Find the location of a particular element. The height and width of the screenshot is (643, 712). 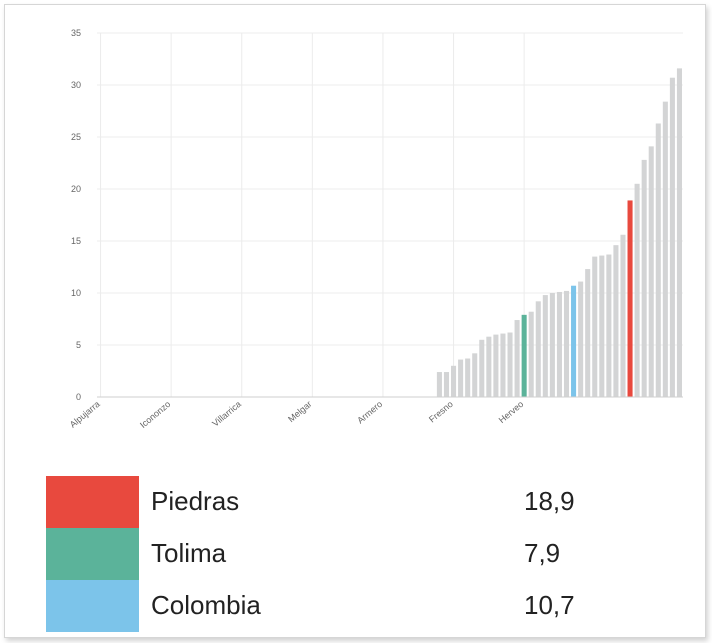

legend-label-piedras: Piedras is located at coordinates (195, 501).